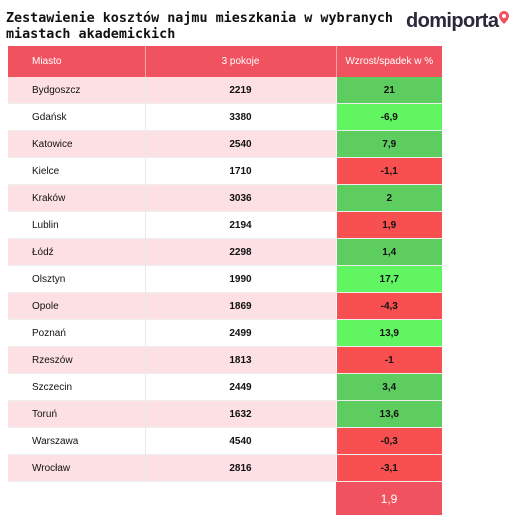  I want to click on change-cell: 21, so click(388, 90).